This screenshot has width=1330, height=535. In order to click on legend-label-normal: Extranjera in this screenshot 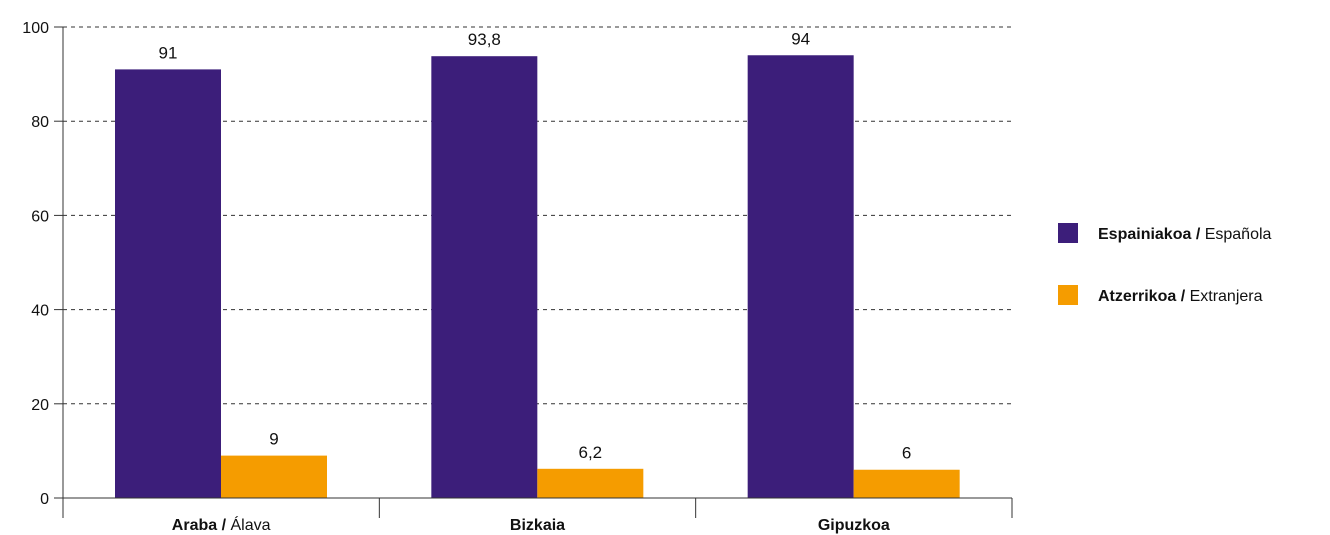, I will do `click(1223, 296)`.